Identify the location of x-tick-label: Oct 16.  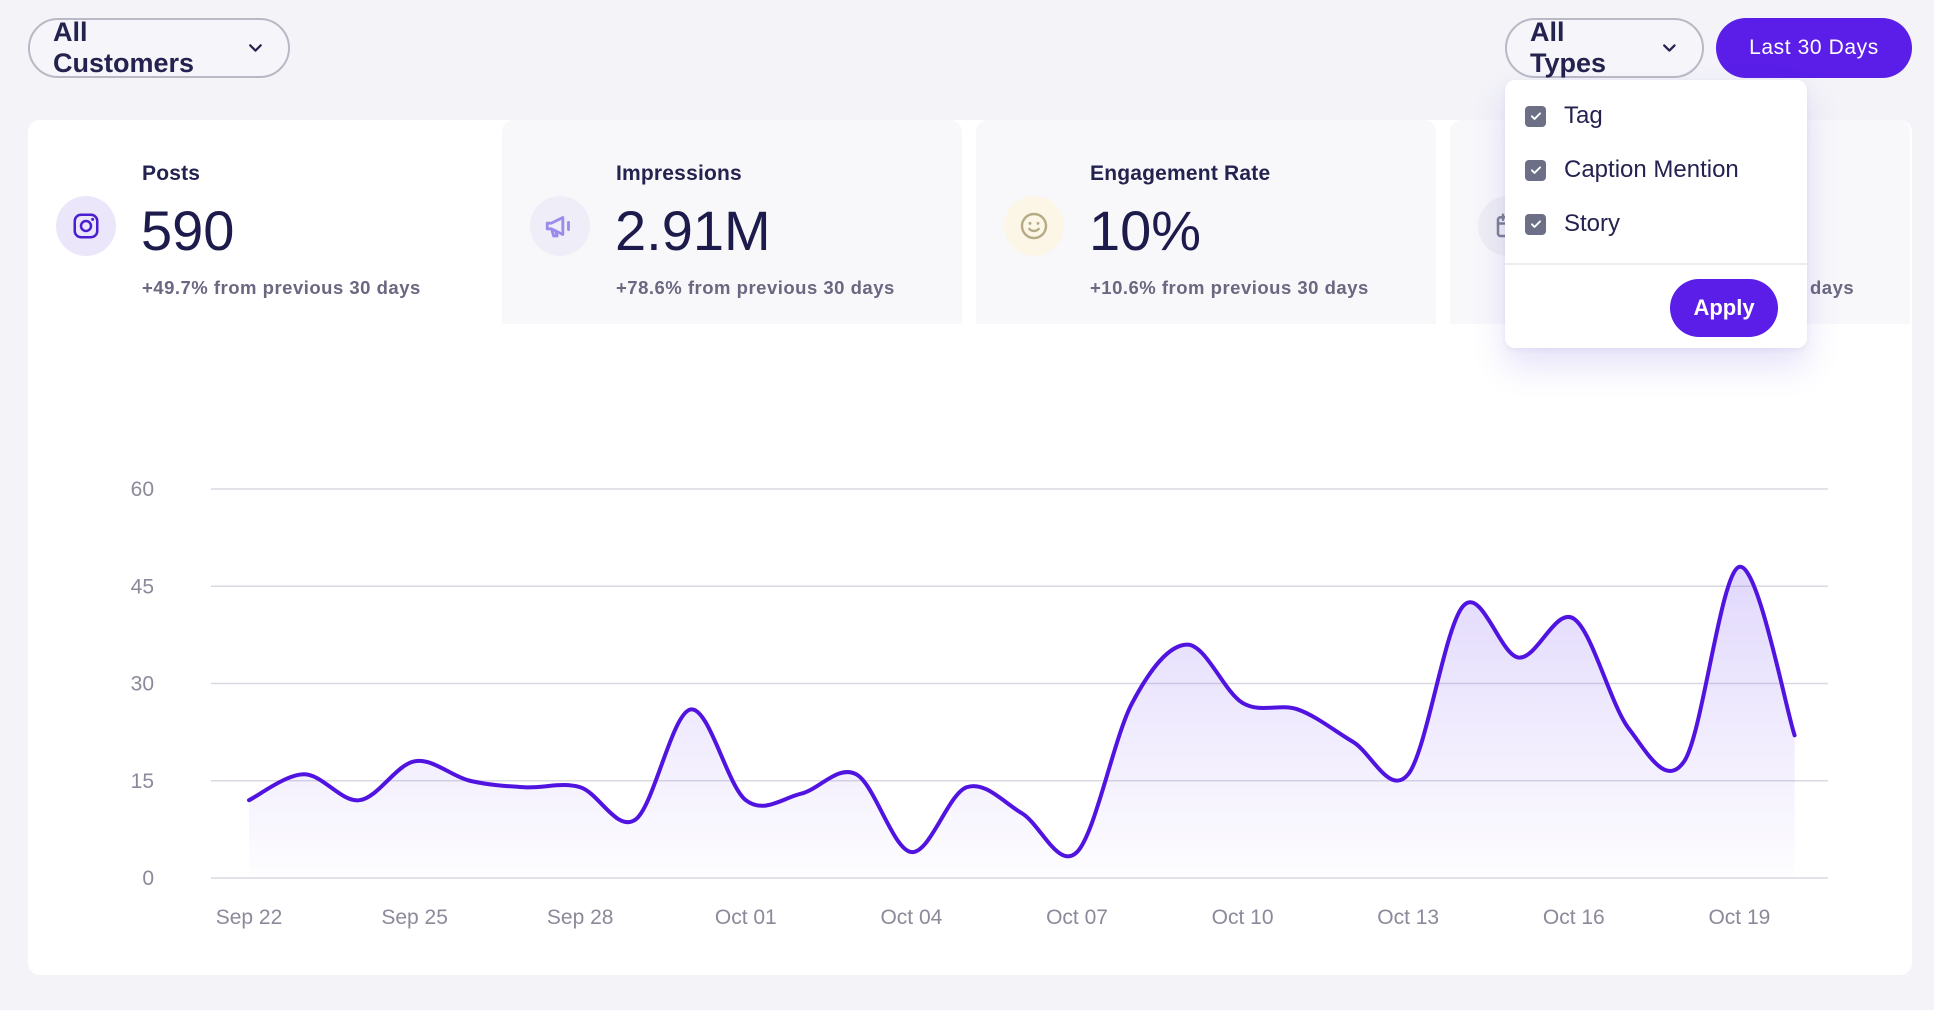
(1574, 917).